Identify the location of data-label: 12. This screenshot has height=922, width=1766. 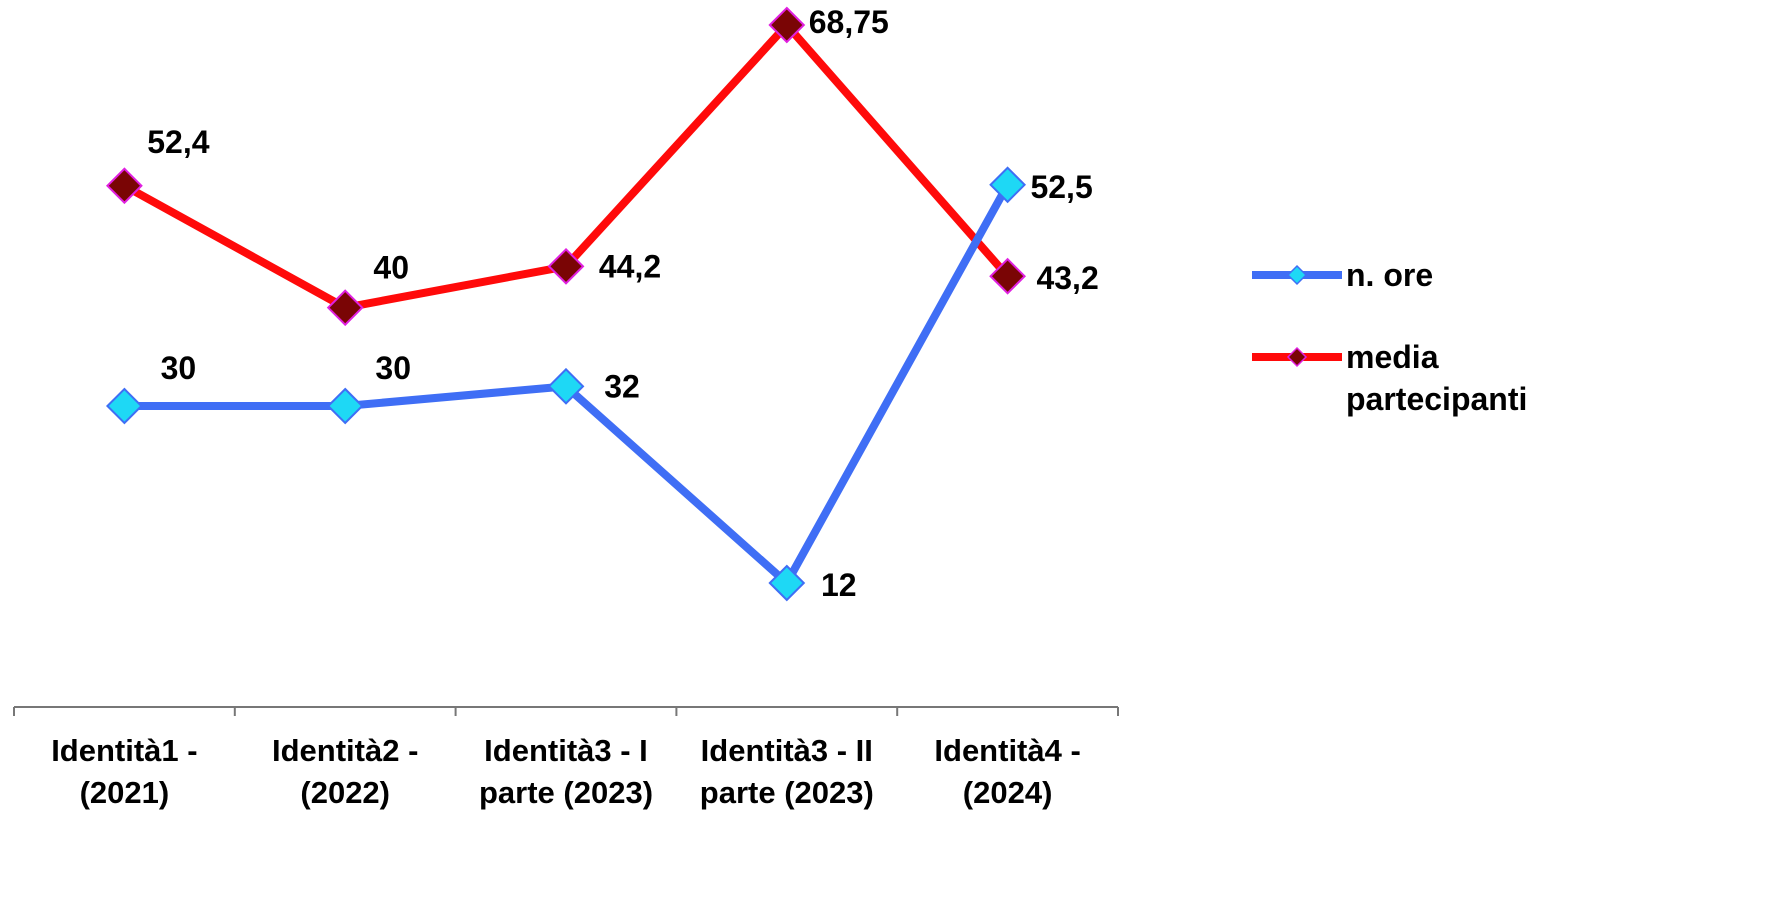
(839, 585).